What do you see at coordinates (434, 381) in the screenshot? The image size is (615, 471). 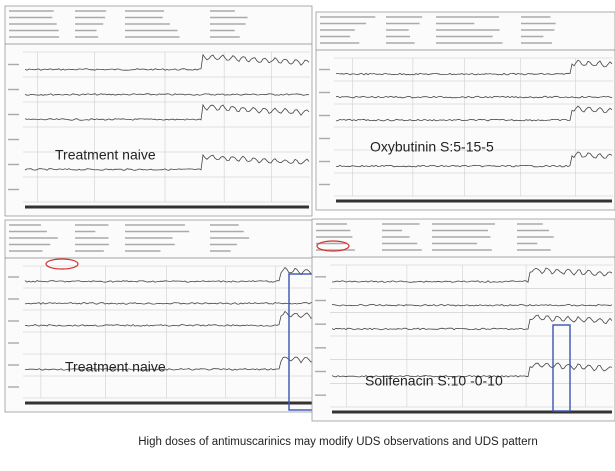 I see `panel-label: Solifenacin S:10 -0-10` at bounding box center [434, 381].